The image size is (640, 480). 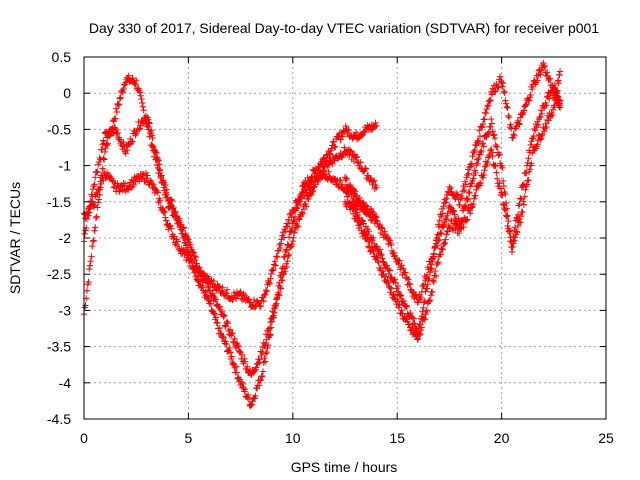 I want to click on y-tick-label: -0.5, so click(x=59, y=129).